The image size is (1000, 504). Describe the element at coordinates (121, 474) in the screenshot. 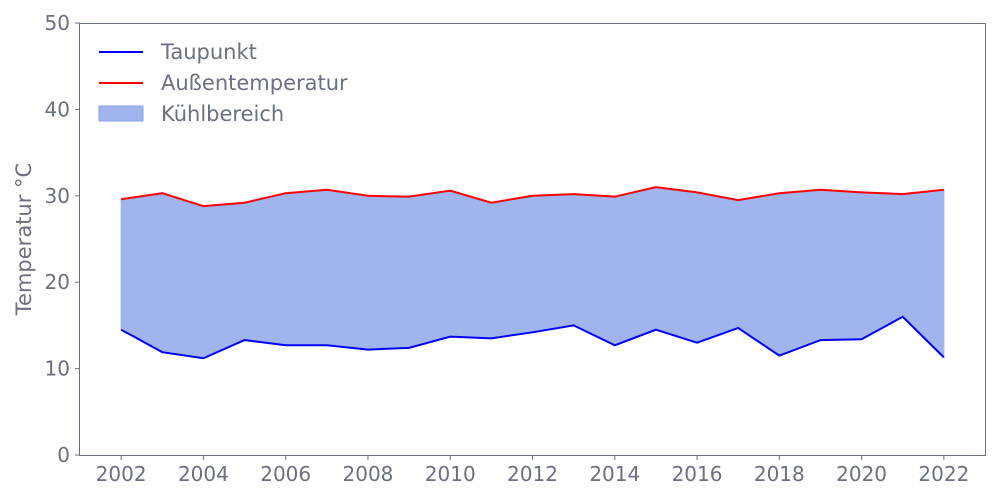

I see `x-tick-label: 2002` at that location.